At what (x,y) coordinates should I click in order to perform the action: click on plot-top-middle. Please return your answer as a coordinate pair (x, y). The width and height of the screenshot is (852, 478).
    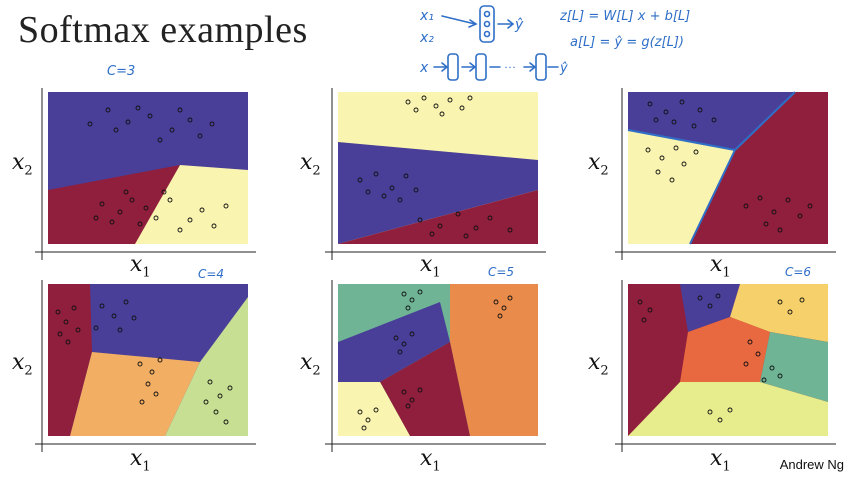
    Looking at the image, I should click on (435, 175).